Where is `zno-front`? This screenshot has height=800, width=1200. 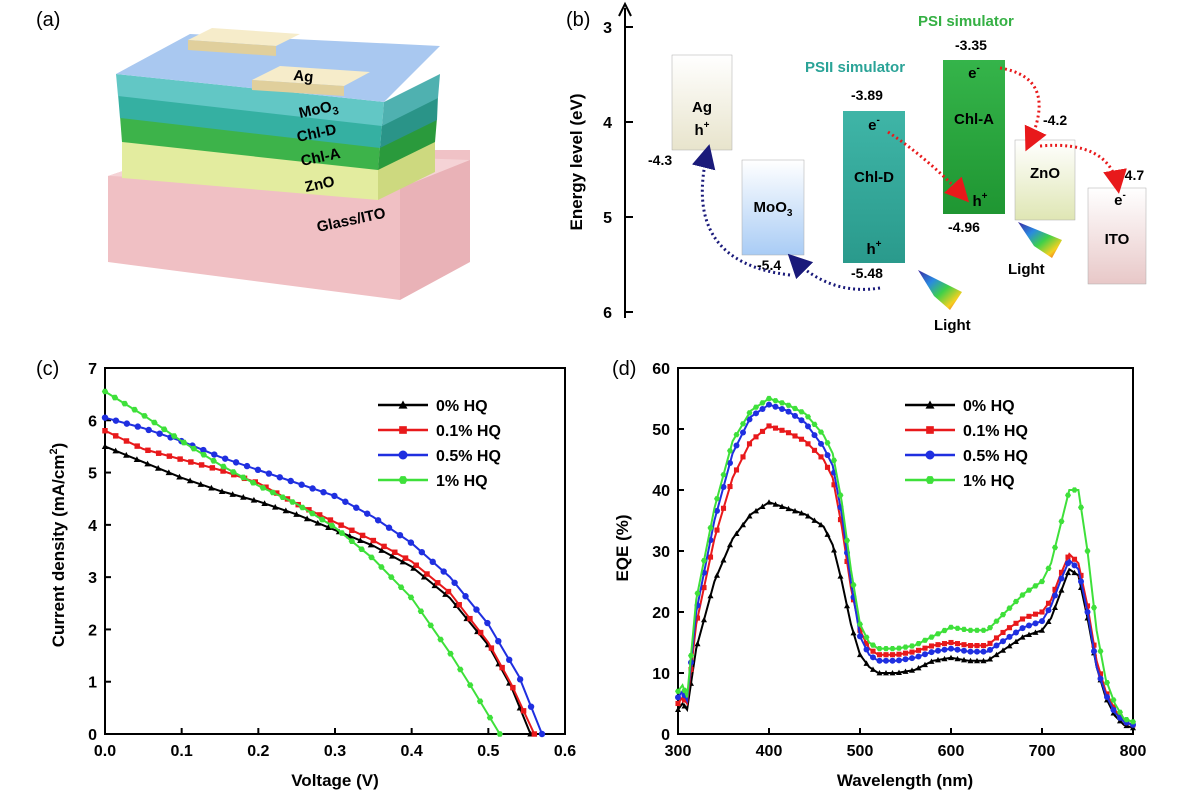
zno-front is located at coordinates (250, 170).